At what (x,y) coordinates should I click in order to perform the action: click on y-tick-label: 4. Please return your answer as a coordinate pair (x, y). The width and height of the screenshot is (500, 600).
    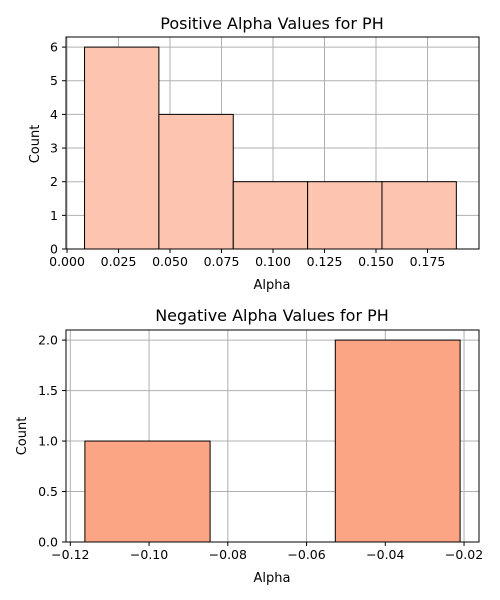
    Looking at the image, I should click on (54, 114).